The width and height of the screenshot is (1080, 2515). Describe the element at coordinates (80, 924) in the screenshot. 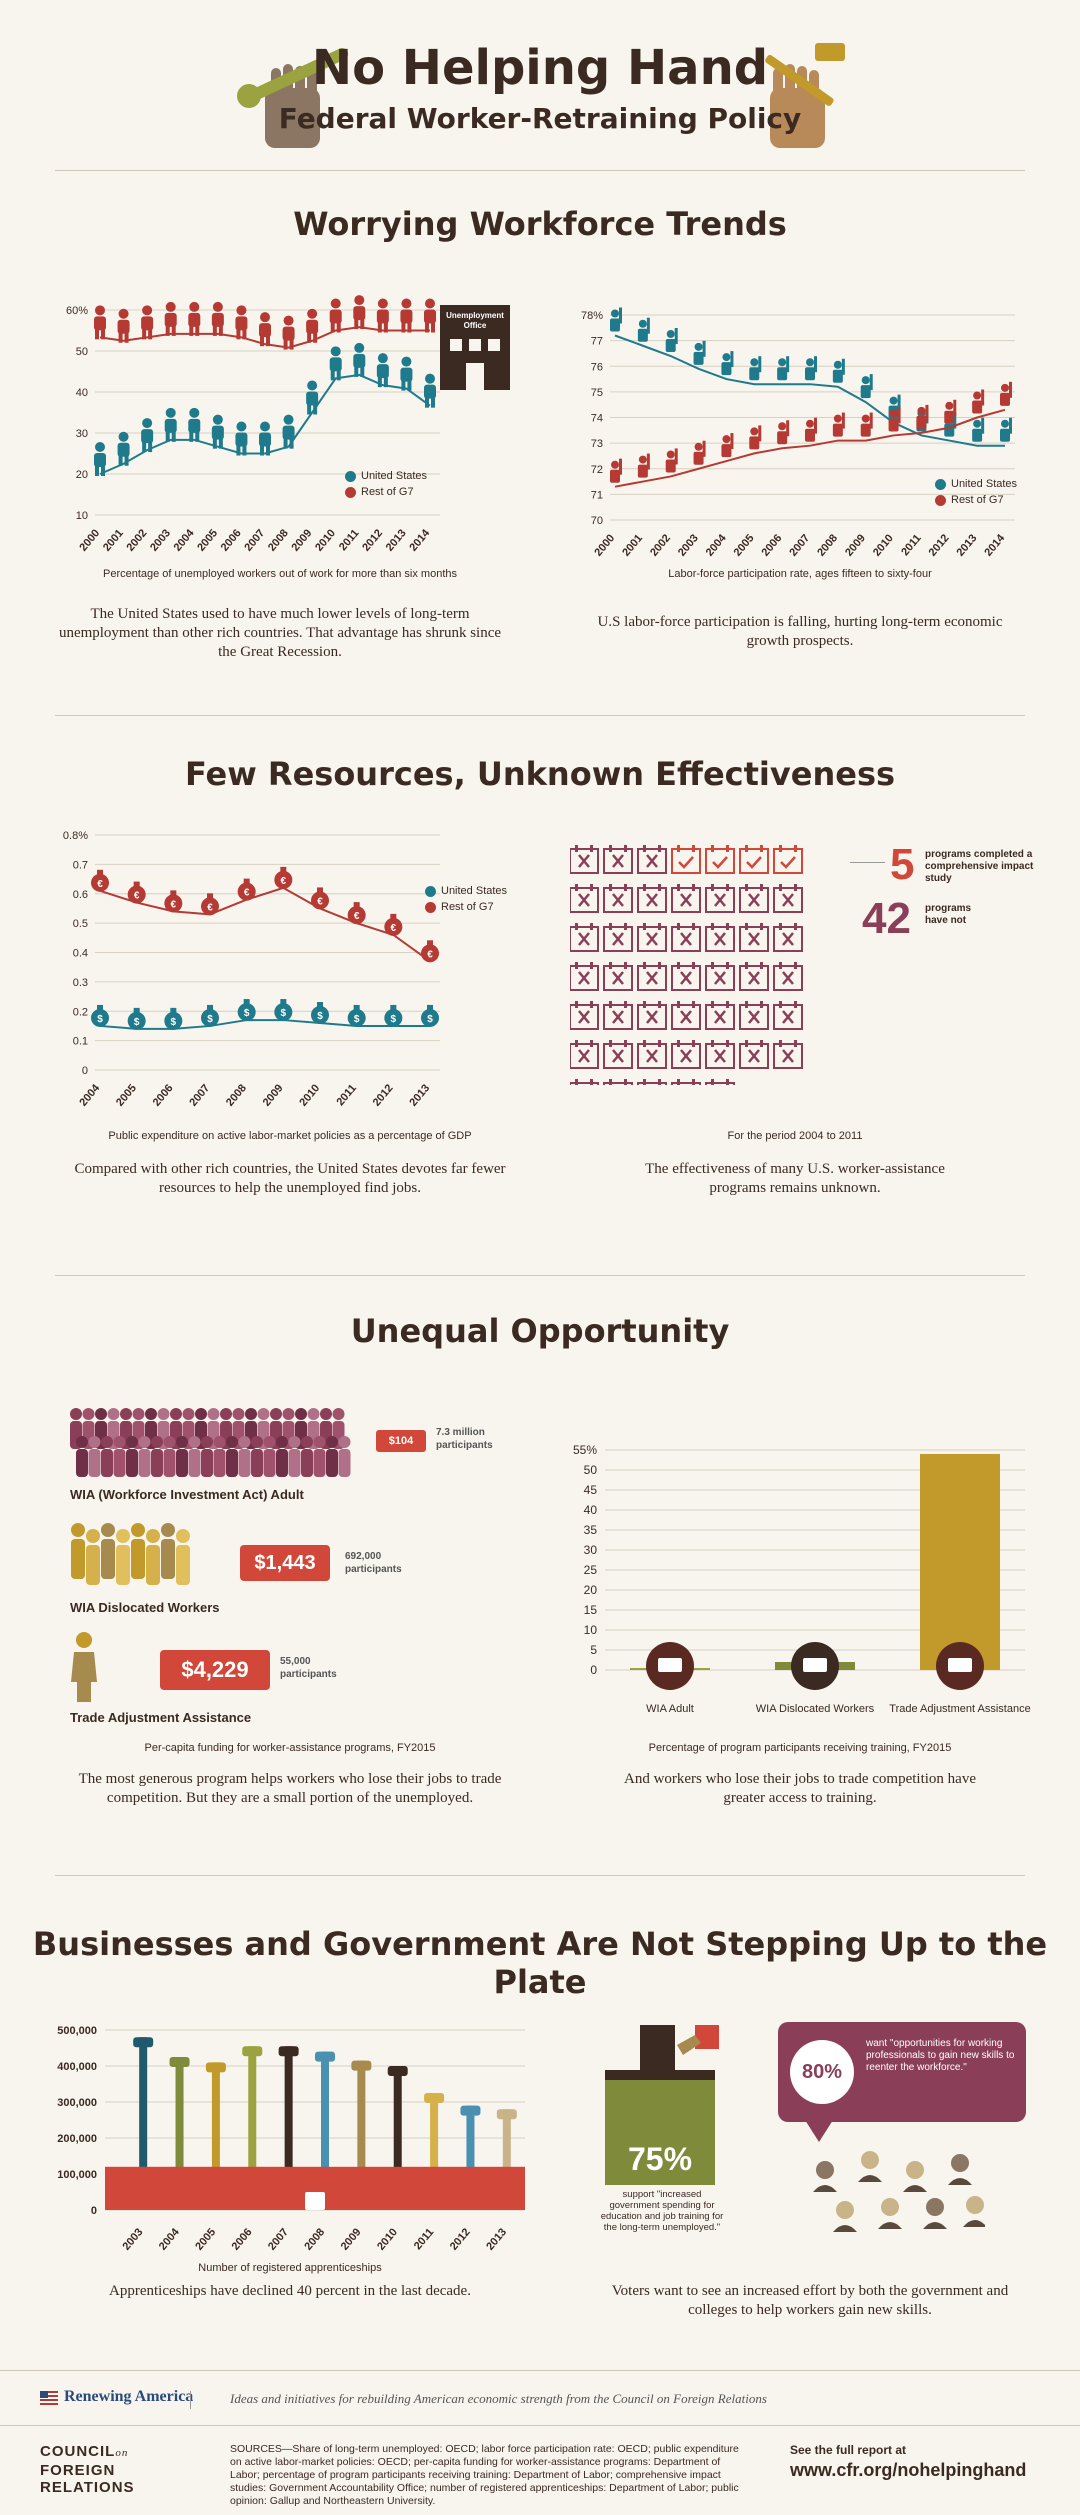

I see `y-tick-label: 0.5` at that location.